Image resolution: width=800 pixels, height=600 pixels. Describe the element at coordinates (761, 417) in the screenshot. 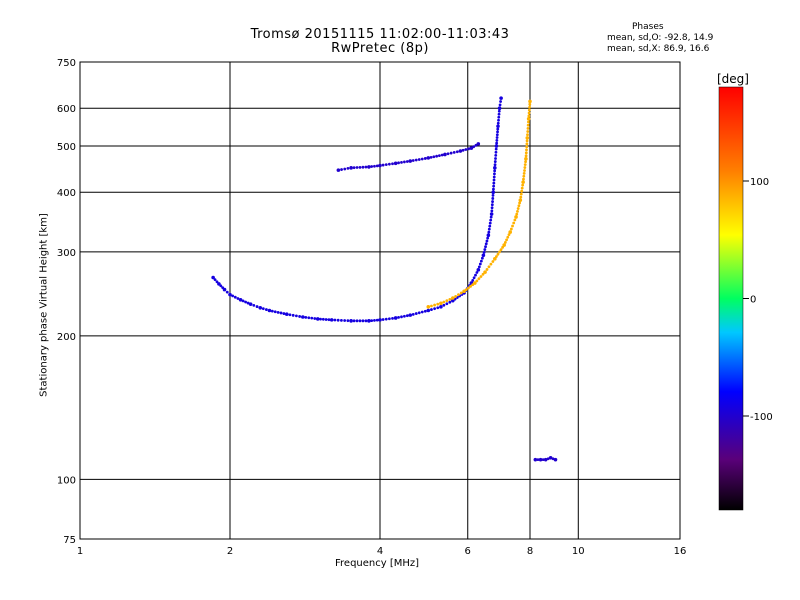

I see `colorbar-tick-label: -100` at that location.